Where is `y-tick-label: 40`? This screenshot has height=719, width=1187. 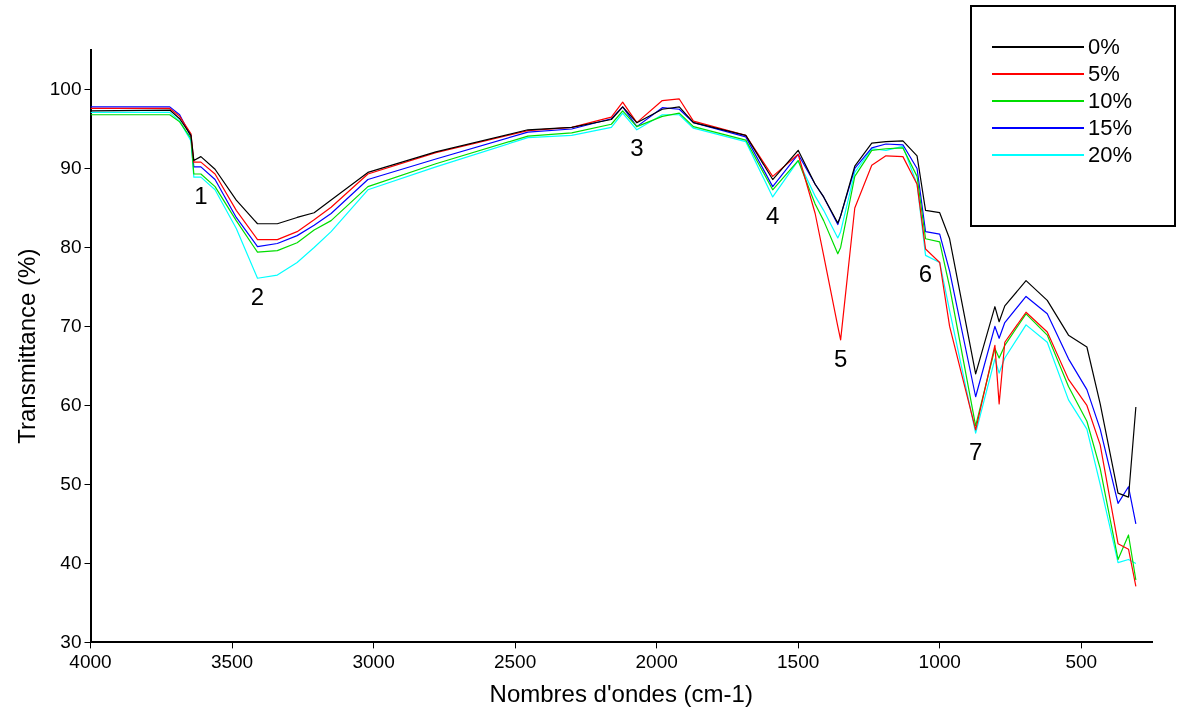
y-tick-label: 40 is located at coordinates (71, 562).